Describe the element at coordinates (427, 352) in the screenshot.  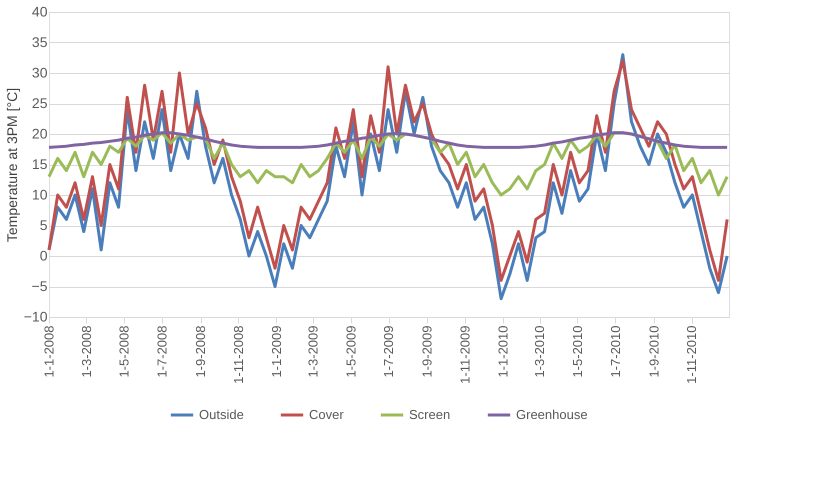
I see `x-tick-label: 1-9-2009` at that location.